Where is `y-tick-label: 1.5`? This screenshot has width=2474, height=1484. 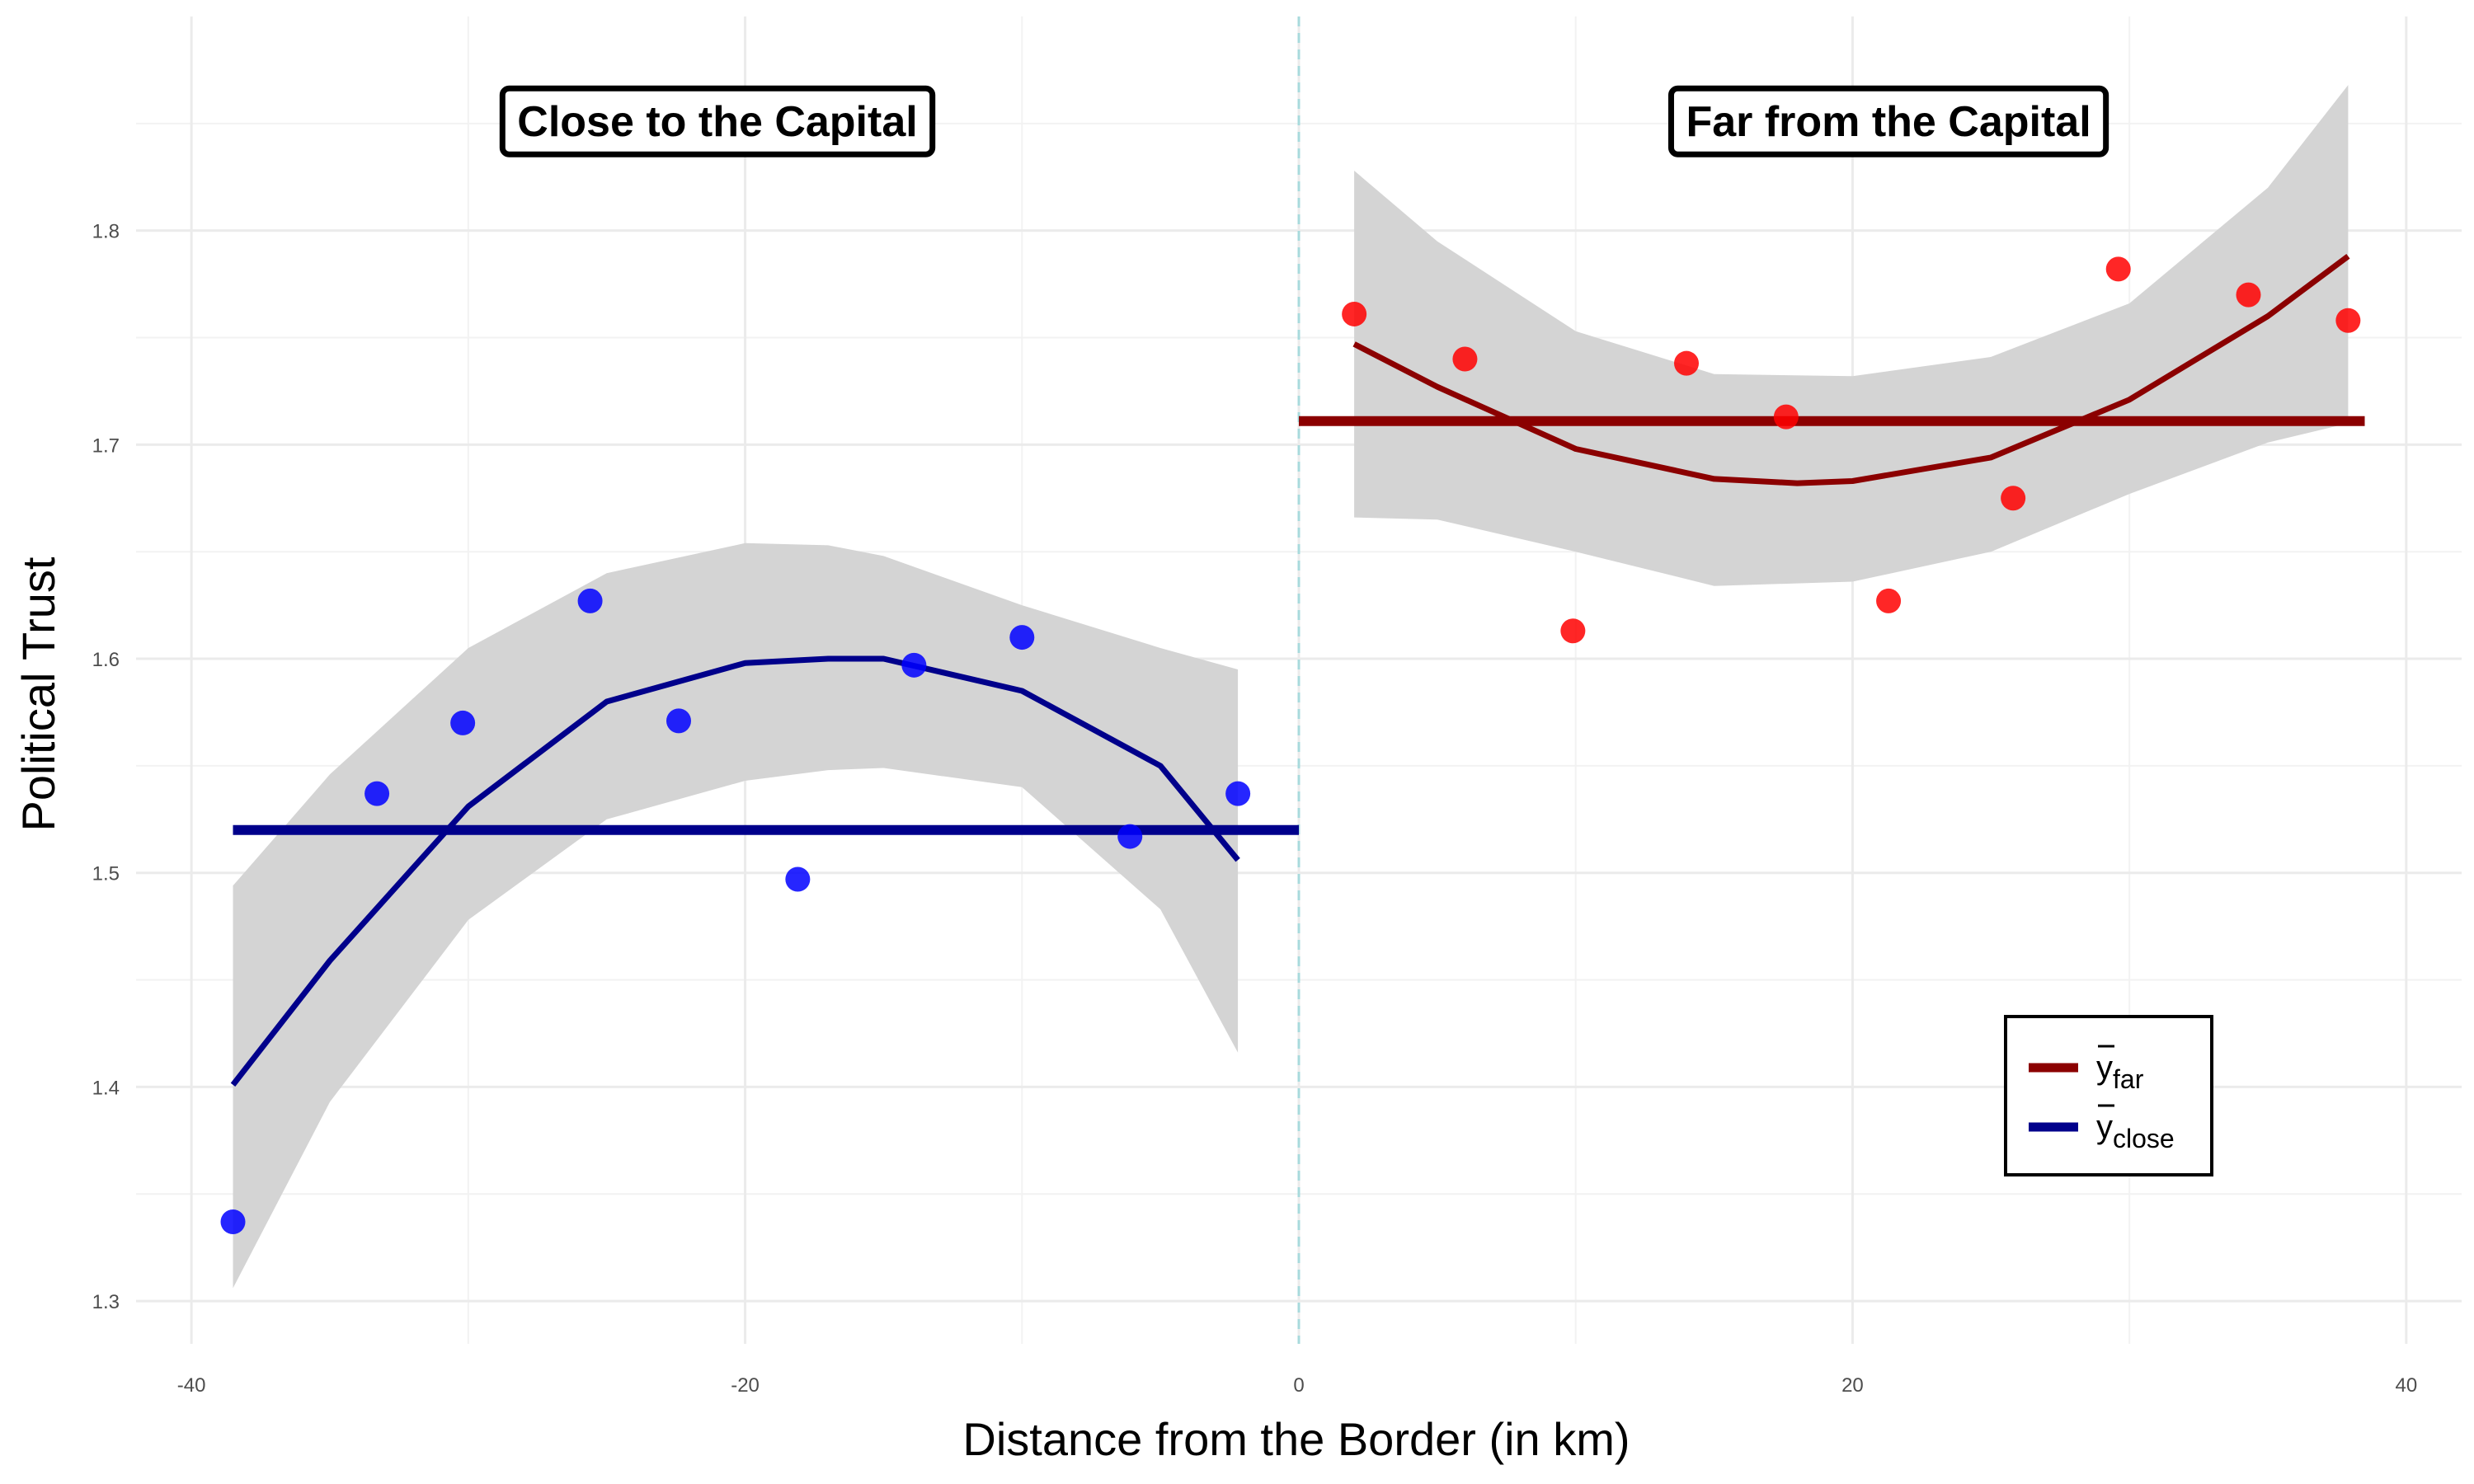 y-tick-label: 1.5 is located at coordinates (106, 874).